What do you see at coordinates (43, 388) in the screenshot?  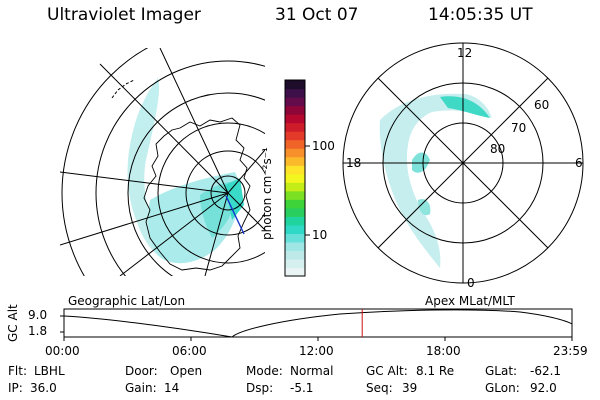 I see `ip-value: 36.0` at bounding box center [43, 388].